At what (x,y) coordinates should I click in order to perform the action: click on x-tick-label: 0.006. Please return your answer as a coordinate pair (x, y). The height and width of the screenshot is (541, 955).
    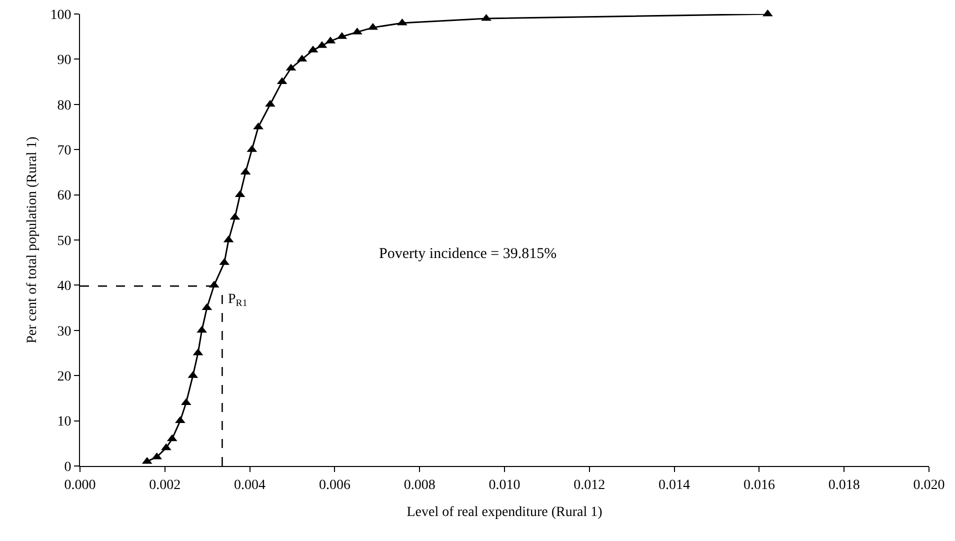
    Looking at the image, I should click on (334, 485).